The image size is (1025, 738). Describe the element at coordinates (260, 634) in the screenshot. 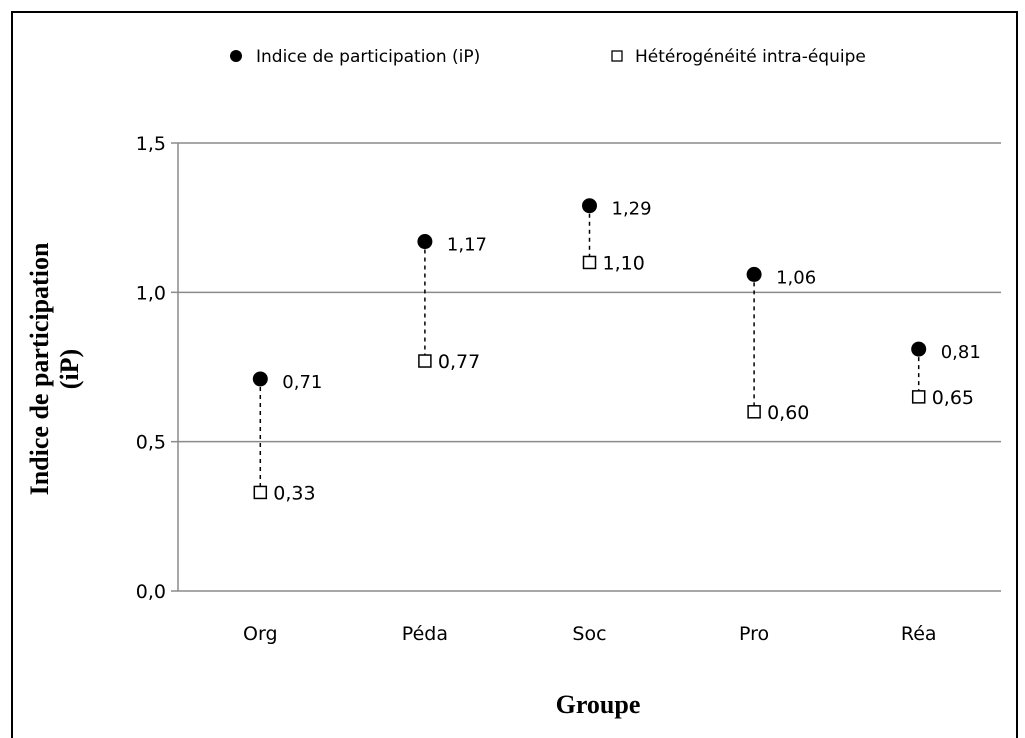

I see `x-category-label: Org` at that location.